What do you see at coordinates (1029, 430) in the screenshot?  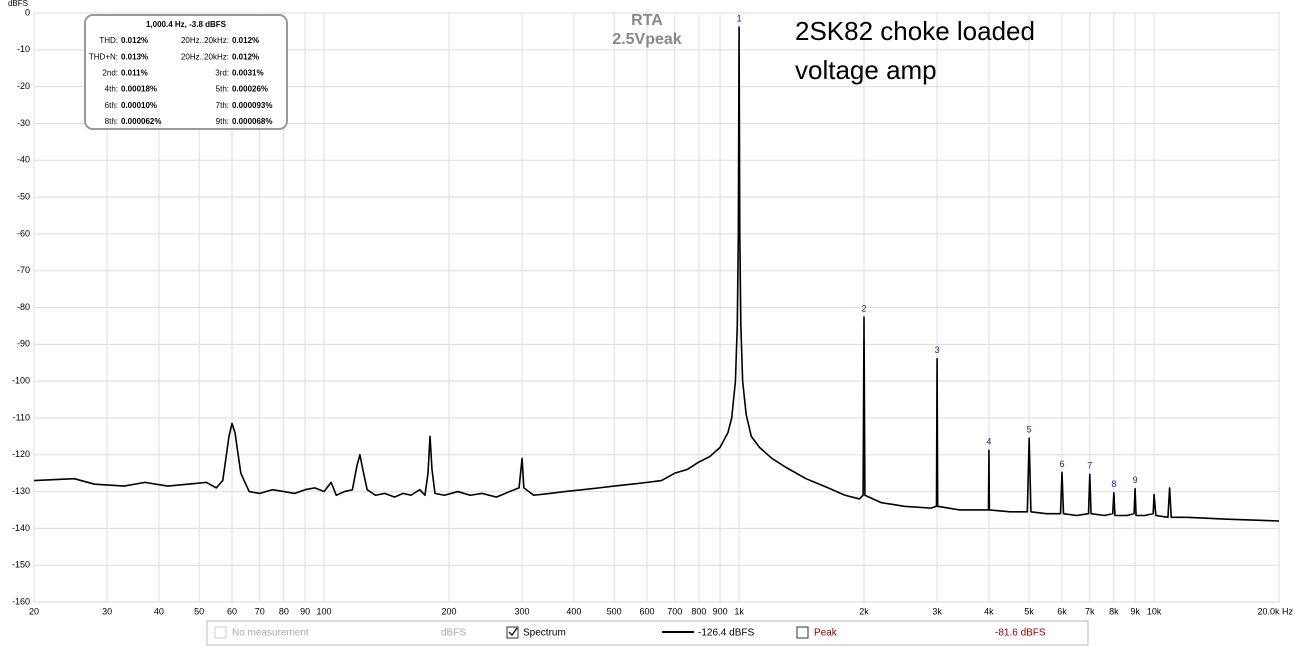 I see `harmonic-label: 5` at bounding box center [1029, 430].